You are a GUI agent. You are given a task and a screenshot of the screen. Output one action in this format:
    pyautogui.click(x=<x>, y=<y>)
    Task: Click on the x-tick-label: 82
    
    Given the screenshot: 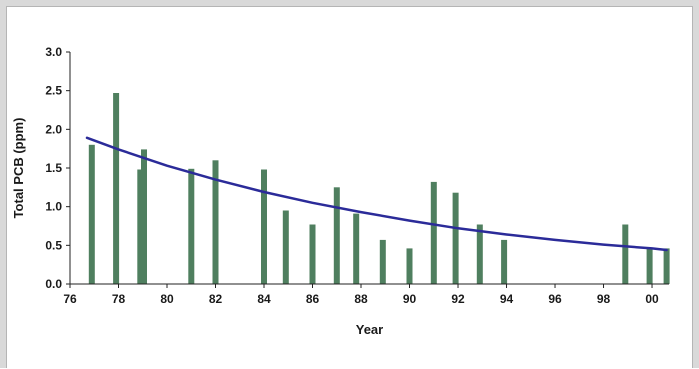 What is the action you would take?
    pyautogui.click(x=216, y=299)
    